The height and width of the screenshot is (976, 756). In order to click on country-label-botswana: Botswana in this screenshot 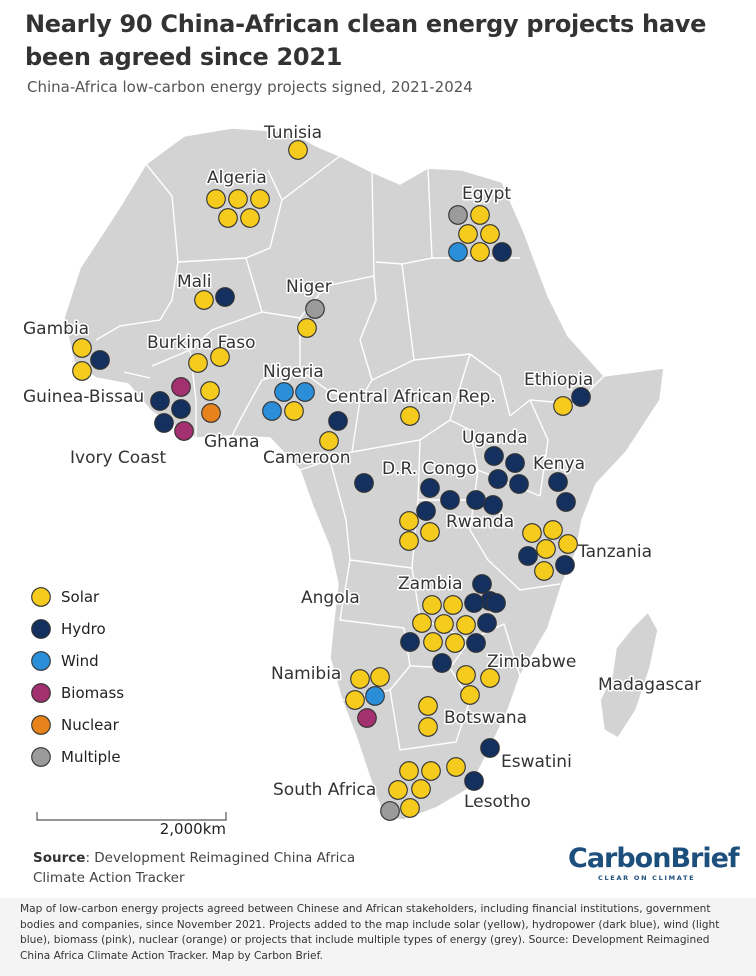, I will do `click(485, 718)`.